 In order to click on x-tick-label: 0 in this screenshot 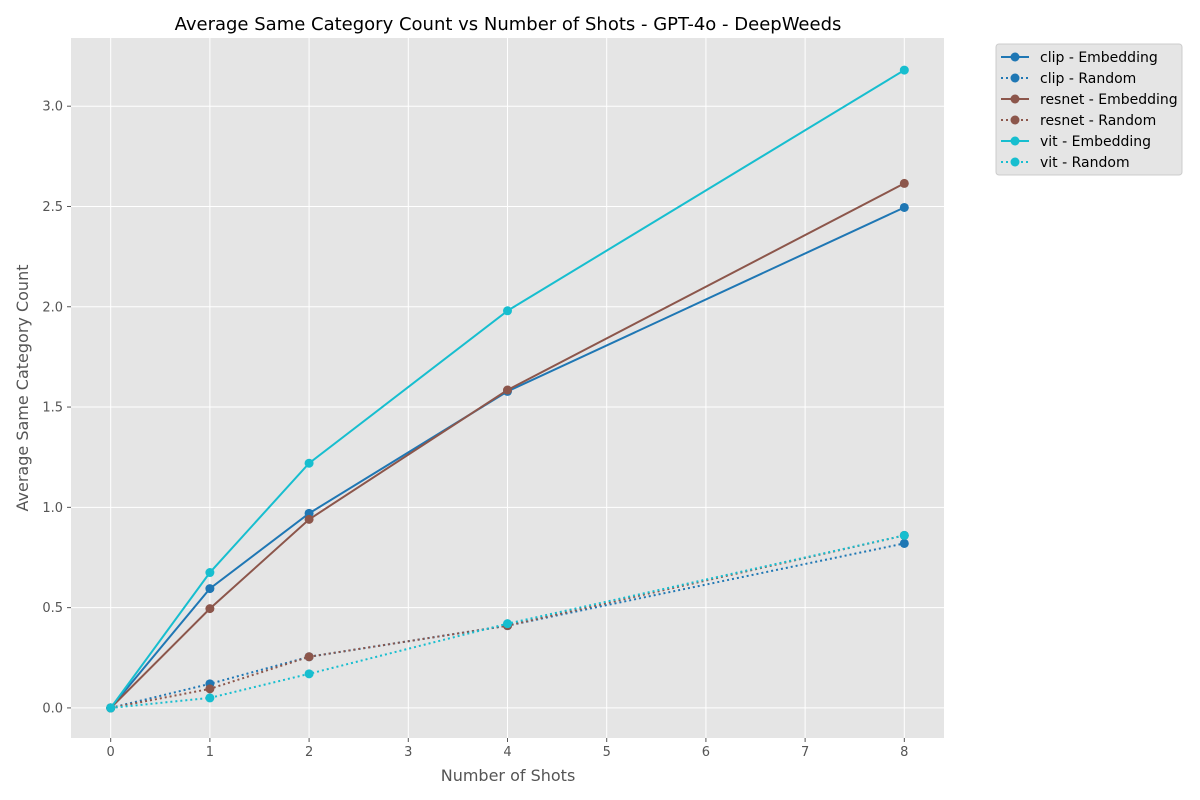, I will do `click(111, 752)`.